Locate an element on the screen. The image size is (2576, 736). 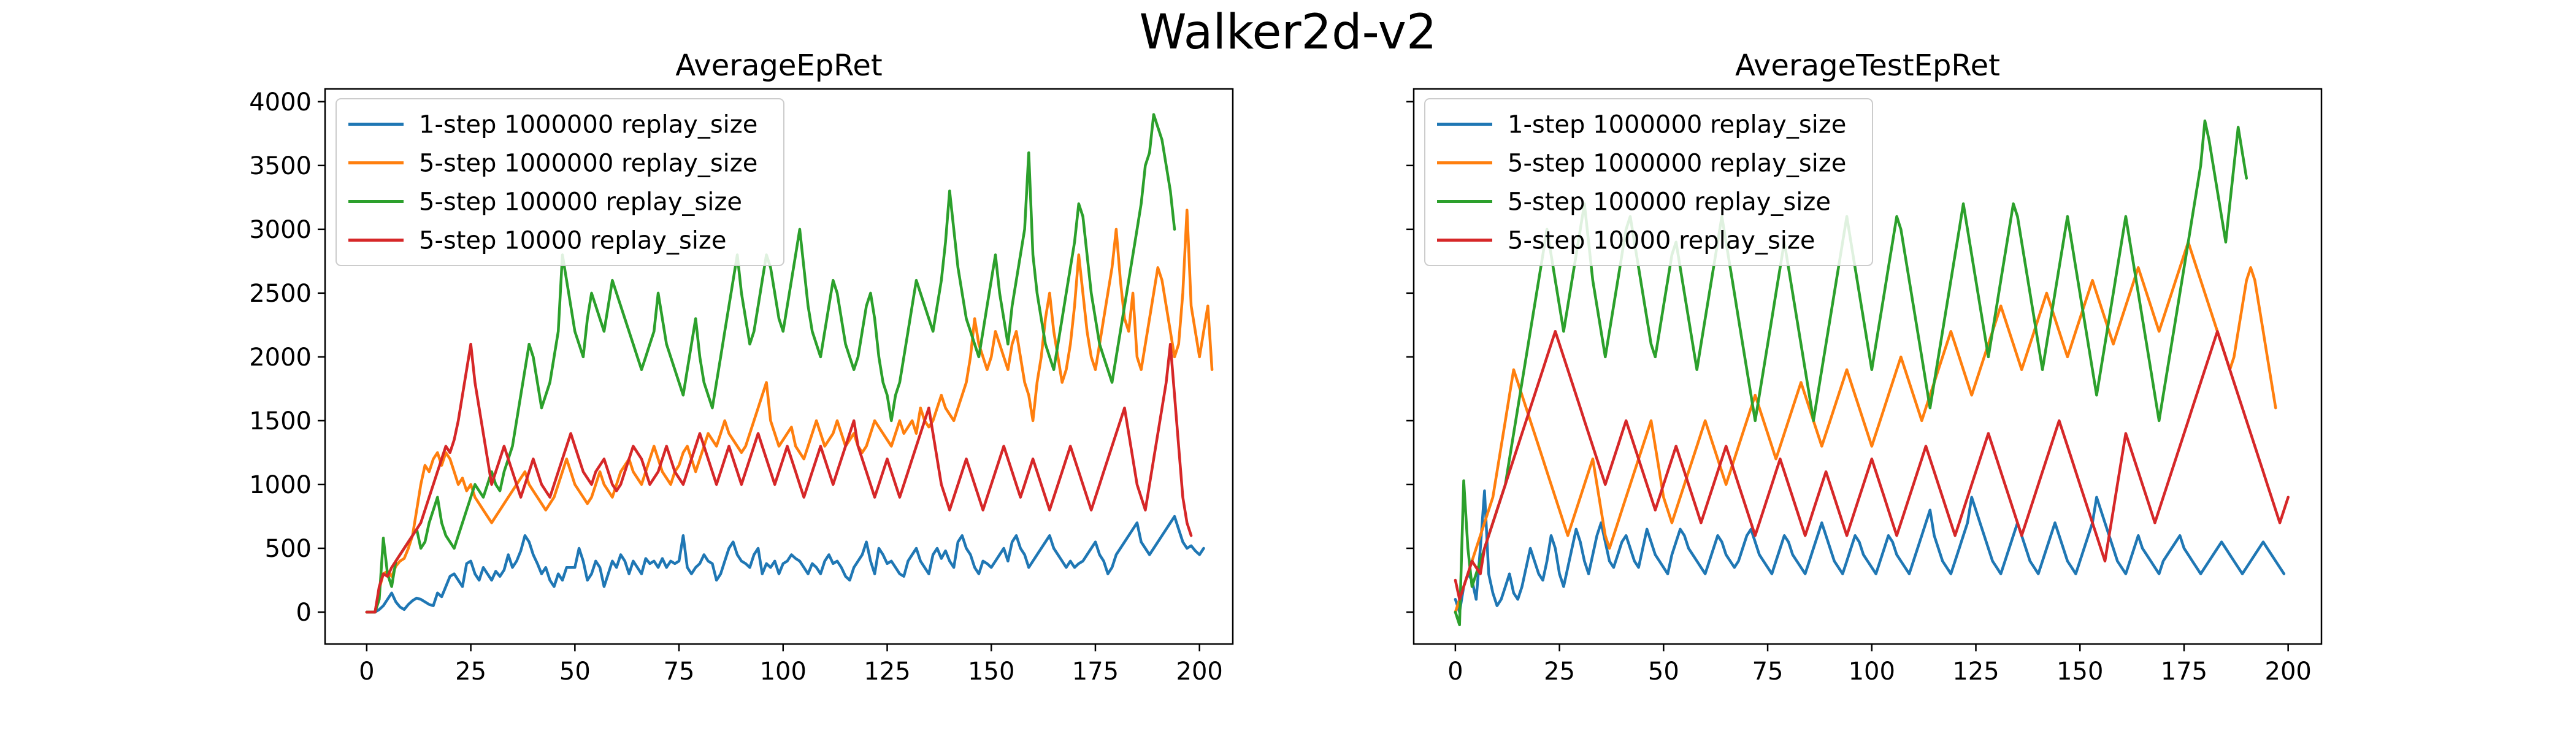
y-tick-label: 4000 is located at coordinates (280, 102).